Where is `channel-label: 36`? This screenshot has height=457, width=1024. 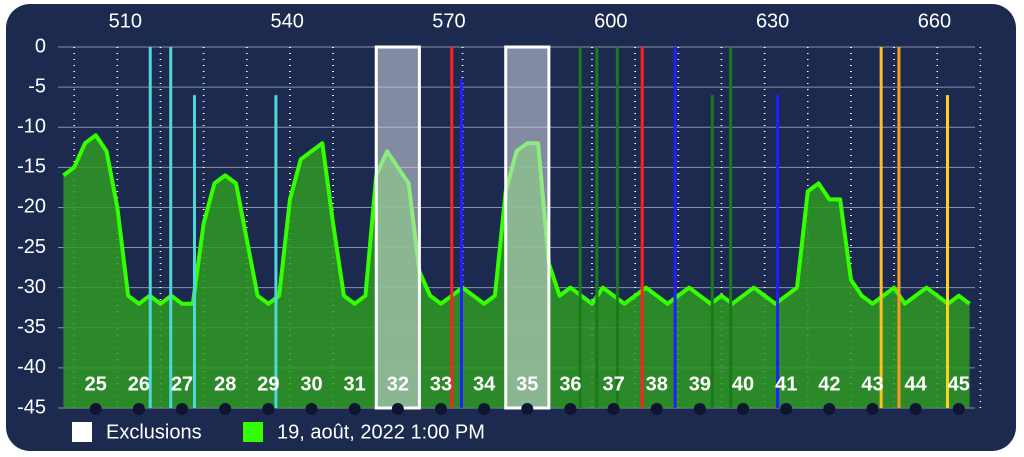
channel-label: 36 is located at coordinates (570, 384).